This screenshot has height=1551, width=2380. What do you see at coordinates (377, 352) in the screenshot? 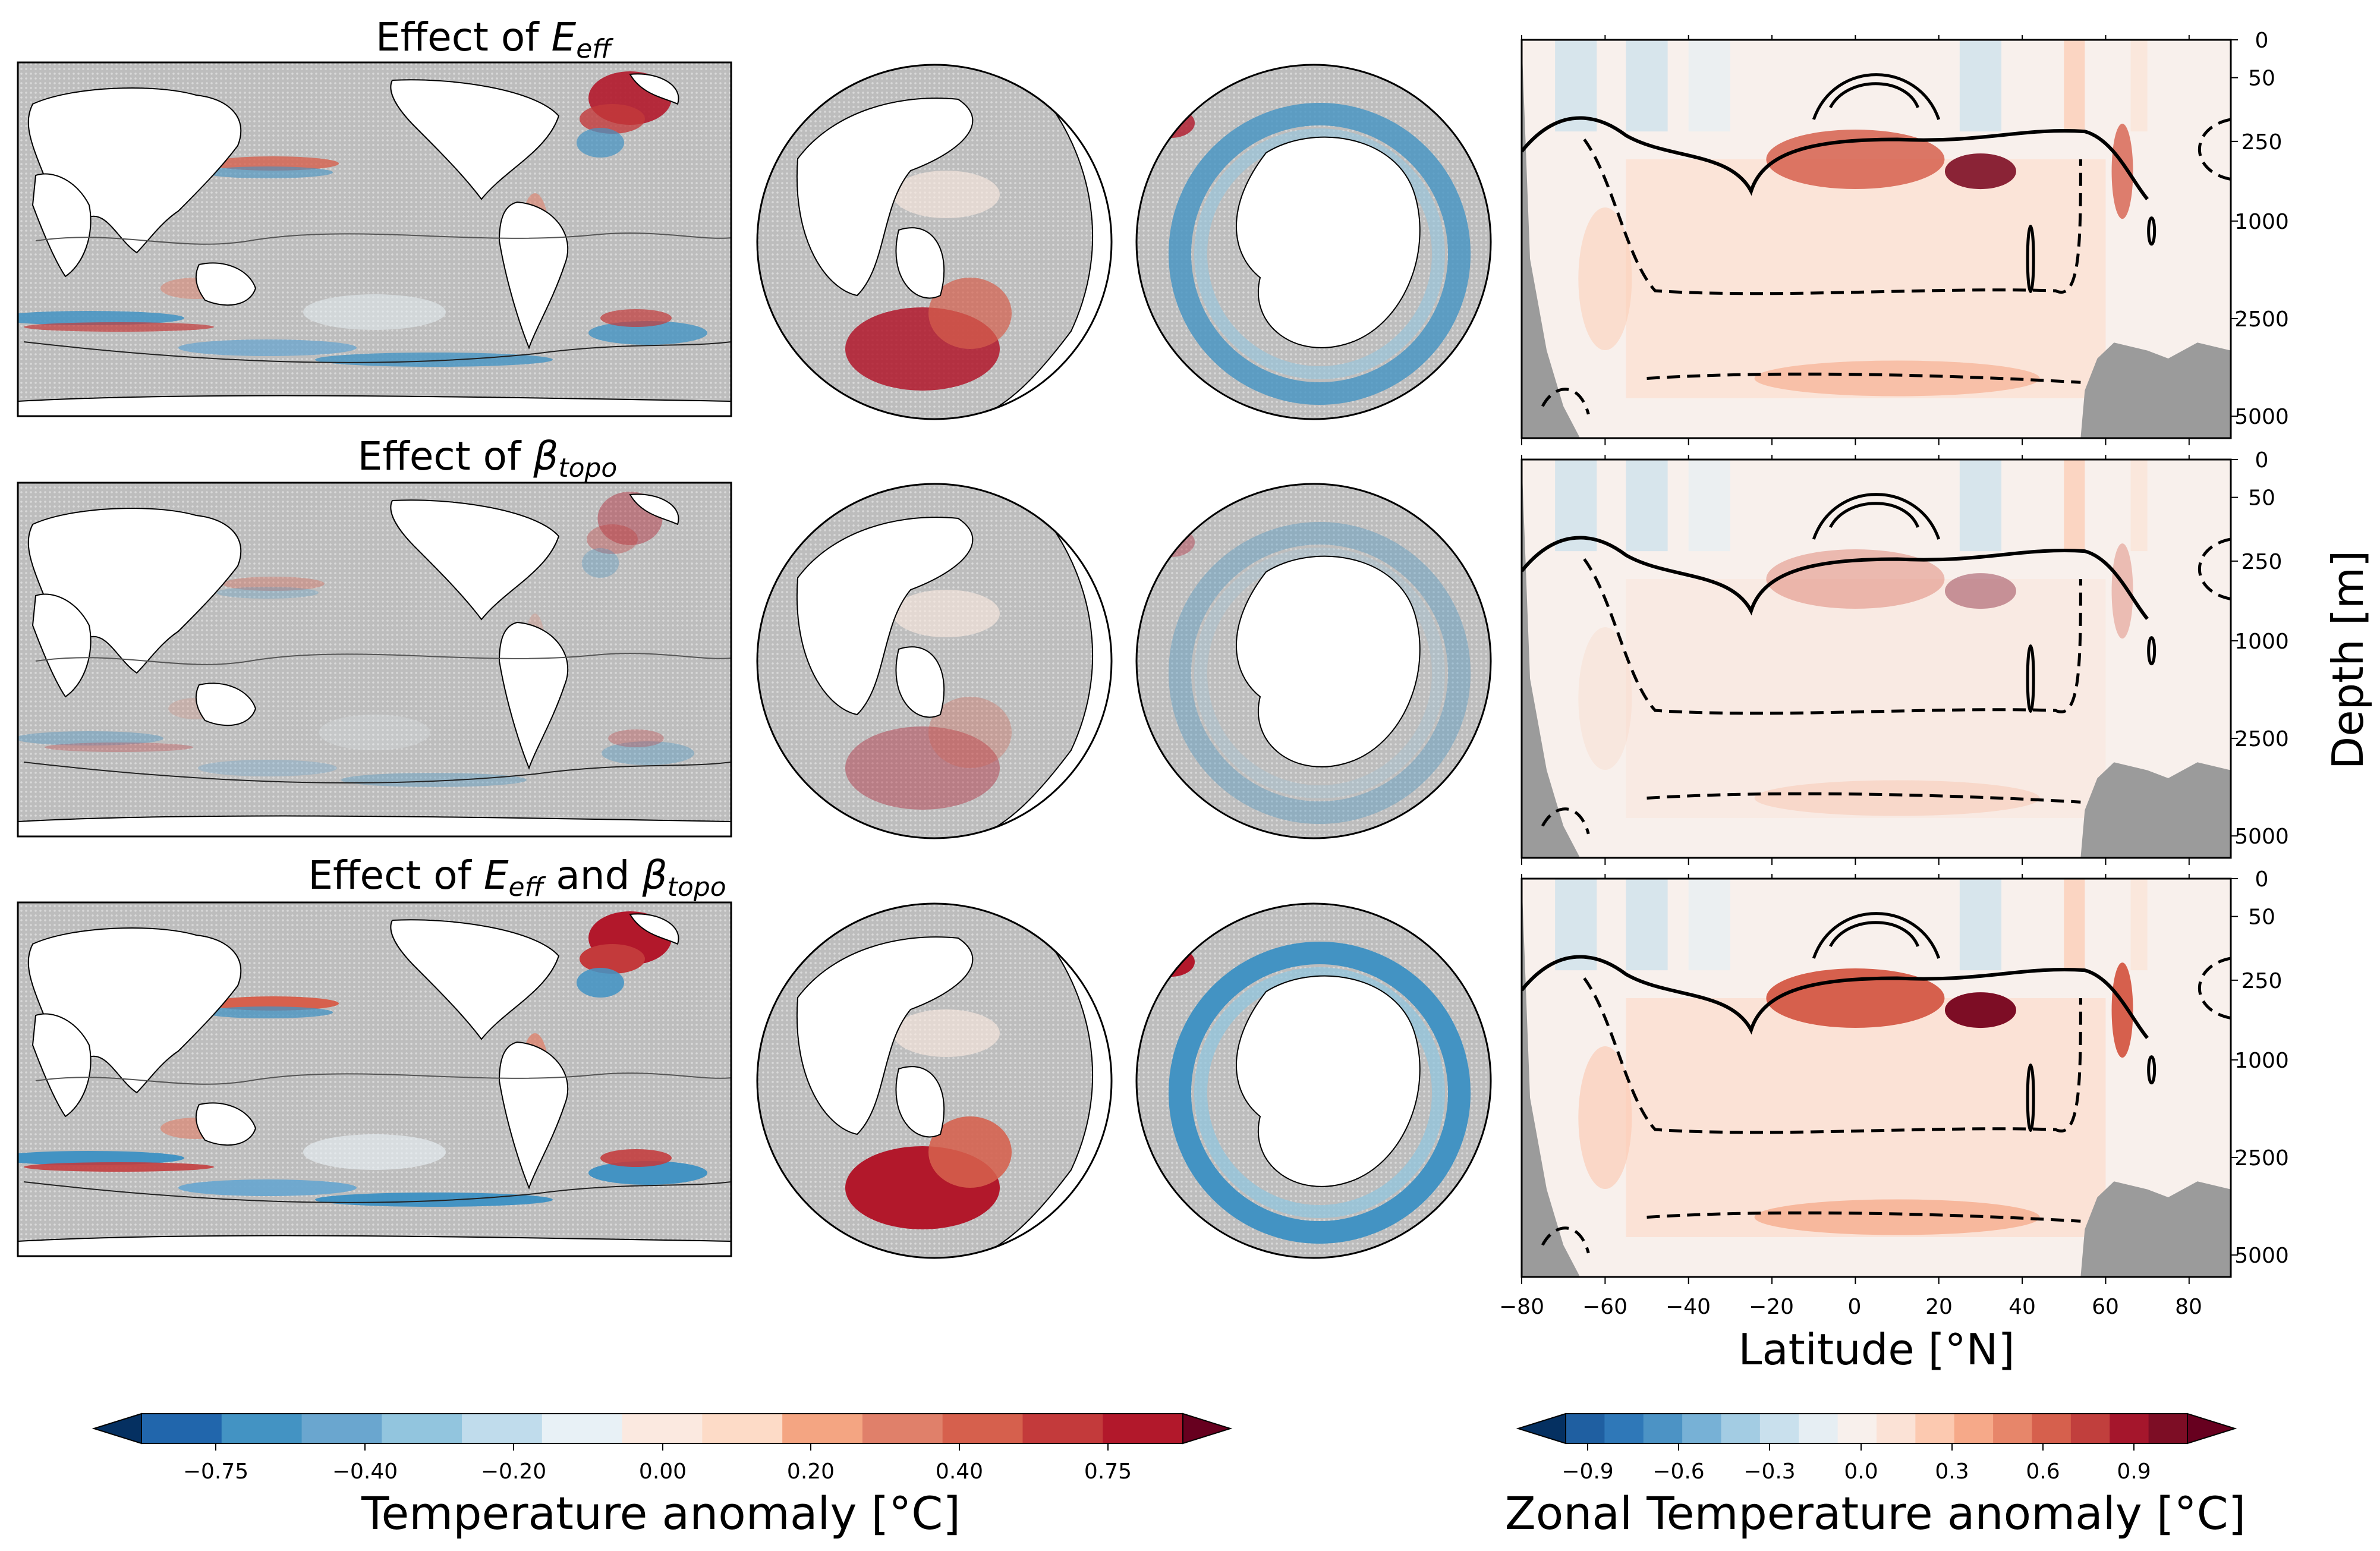
I see `acc-contour` at bounding box center [377, 352].